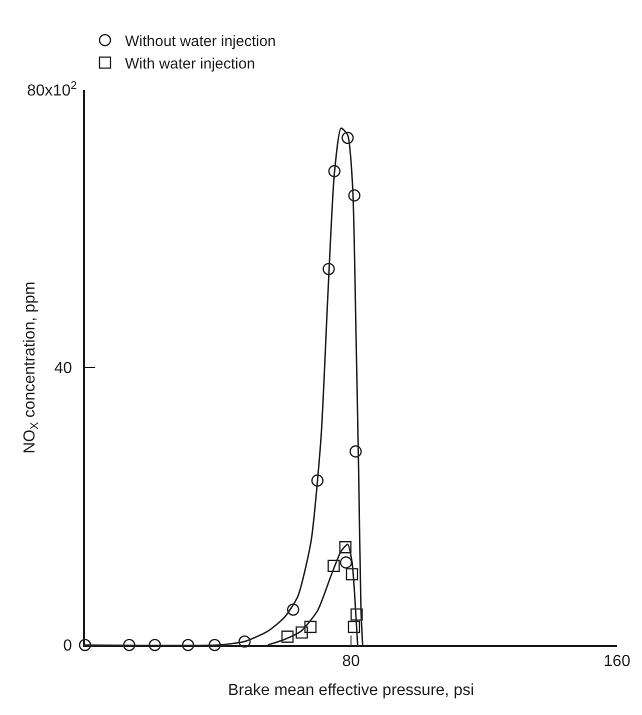 This screenshot has height=715, width=642. I want to click on legend-label: With water injection, so click(190, 64).